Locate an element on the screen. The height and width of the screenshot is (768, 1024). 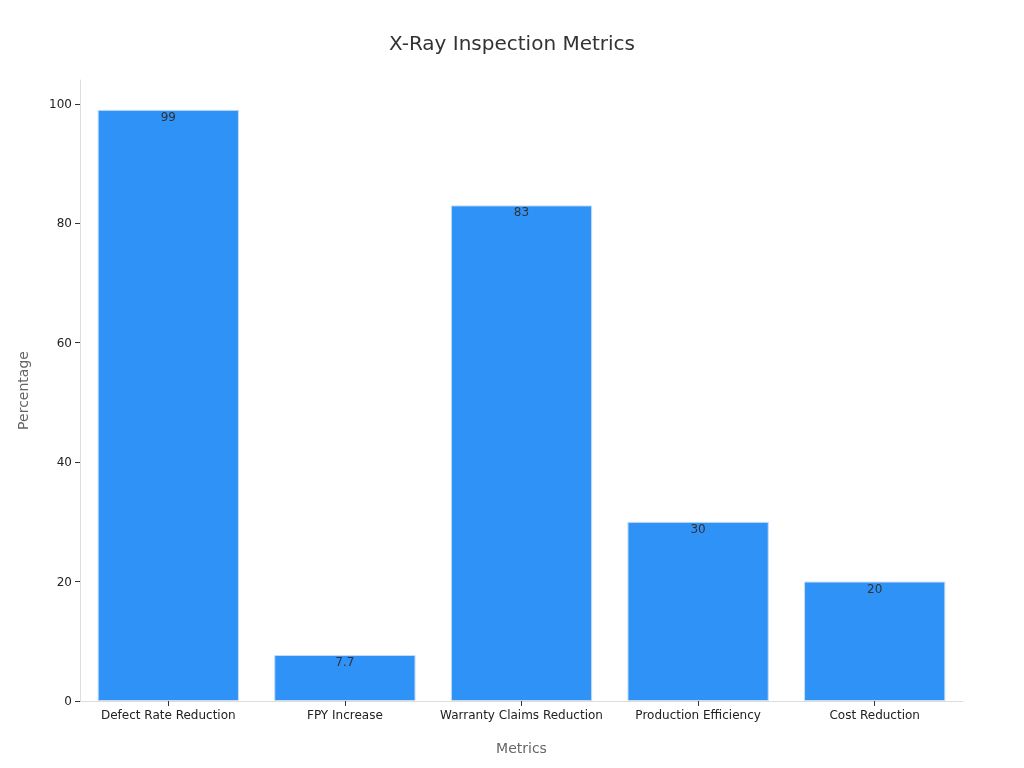
y-tick-label: 100 is located at coordinates (60, 103).